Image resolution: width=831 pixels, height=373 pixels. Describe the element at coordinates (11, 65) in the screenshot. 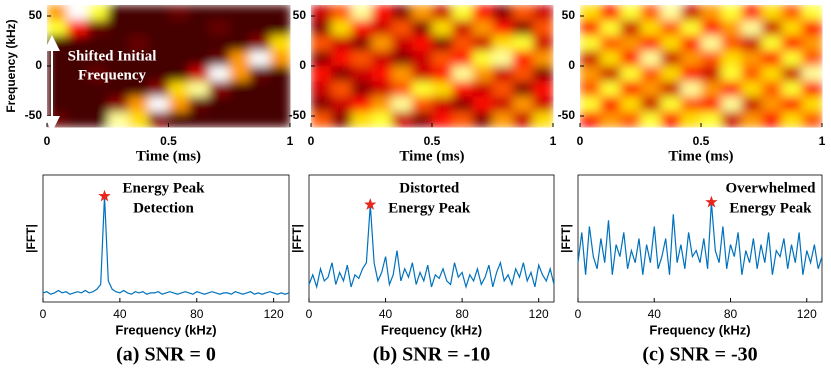

I see `y-axis-label: Frequency (kHz)` at that location.